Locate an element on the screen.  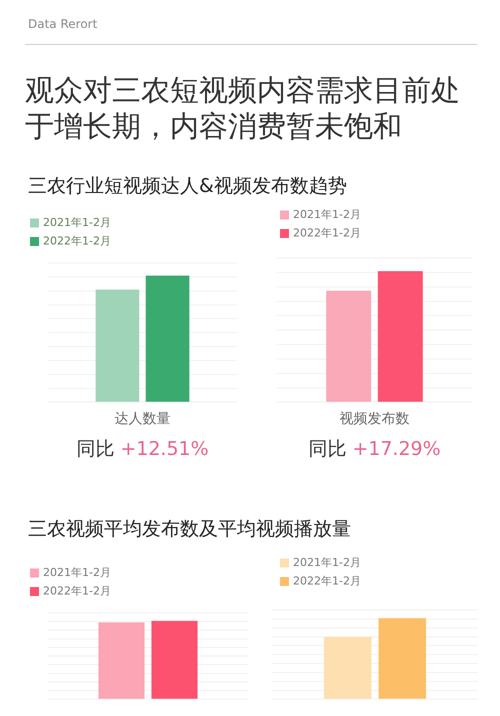
text: Data Rerort is located at coordinates (63, 24).